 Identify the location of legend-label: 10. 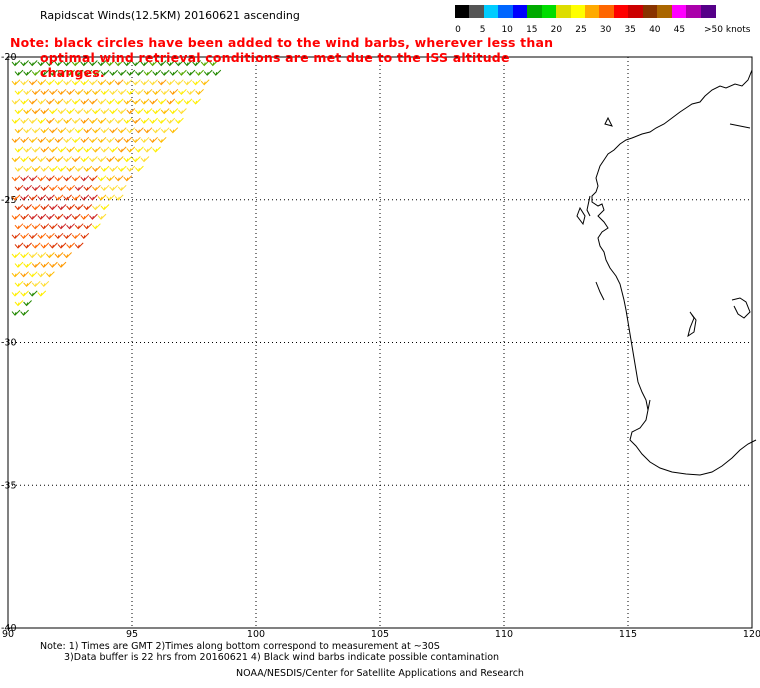
(507, 30).